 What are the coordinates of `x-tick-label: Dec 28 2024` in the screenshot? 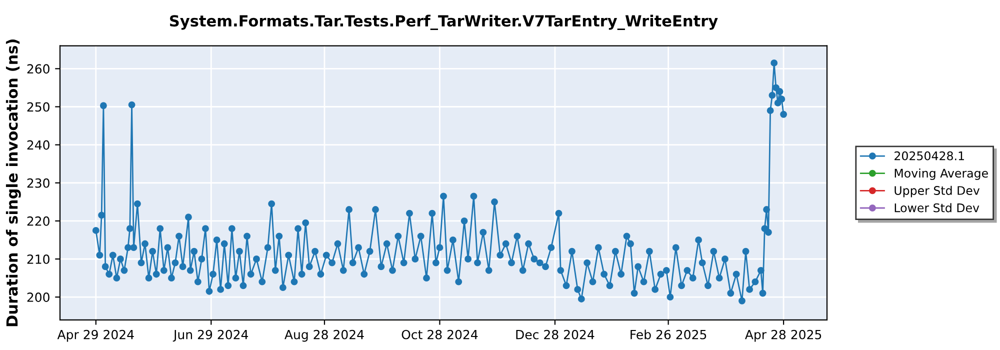 It's located at (555, 335).